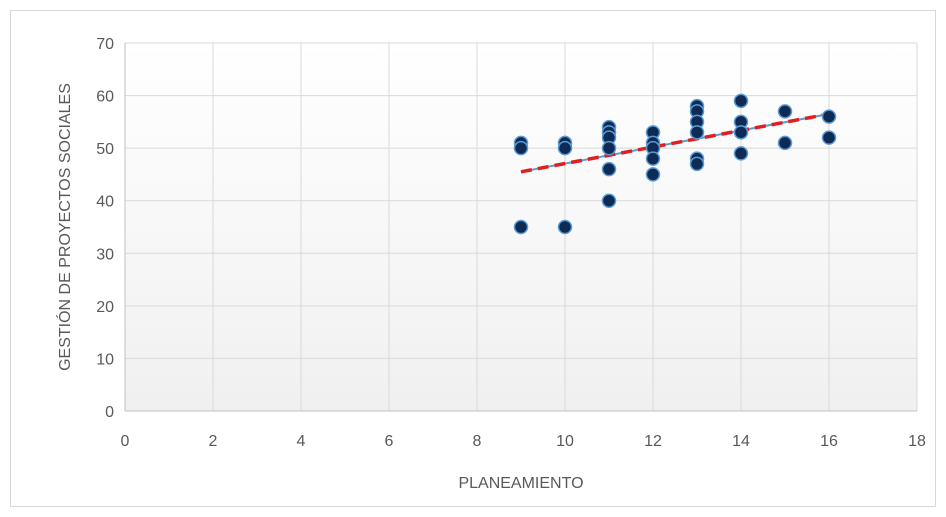 This screenshot has height=517, width=946. What do you see at coordinates (477, 441) in the screenshot?
I see `x-tick-label: 8` at bounding box center [477, 441].